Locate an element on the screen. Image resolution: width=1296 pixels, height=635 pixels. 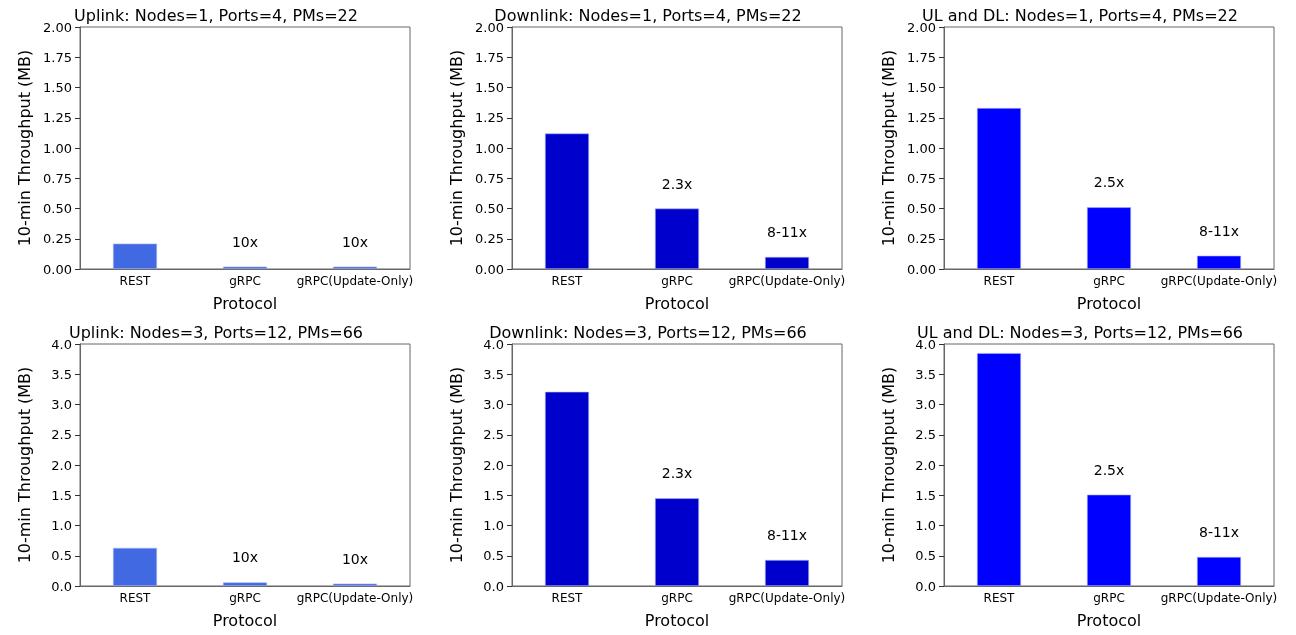
annotation: 2.5x is located at coordinates (1109, 469).